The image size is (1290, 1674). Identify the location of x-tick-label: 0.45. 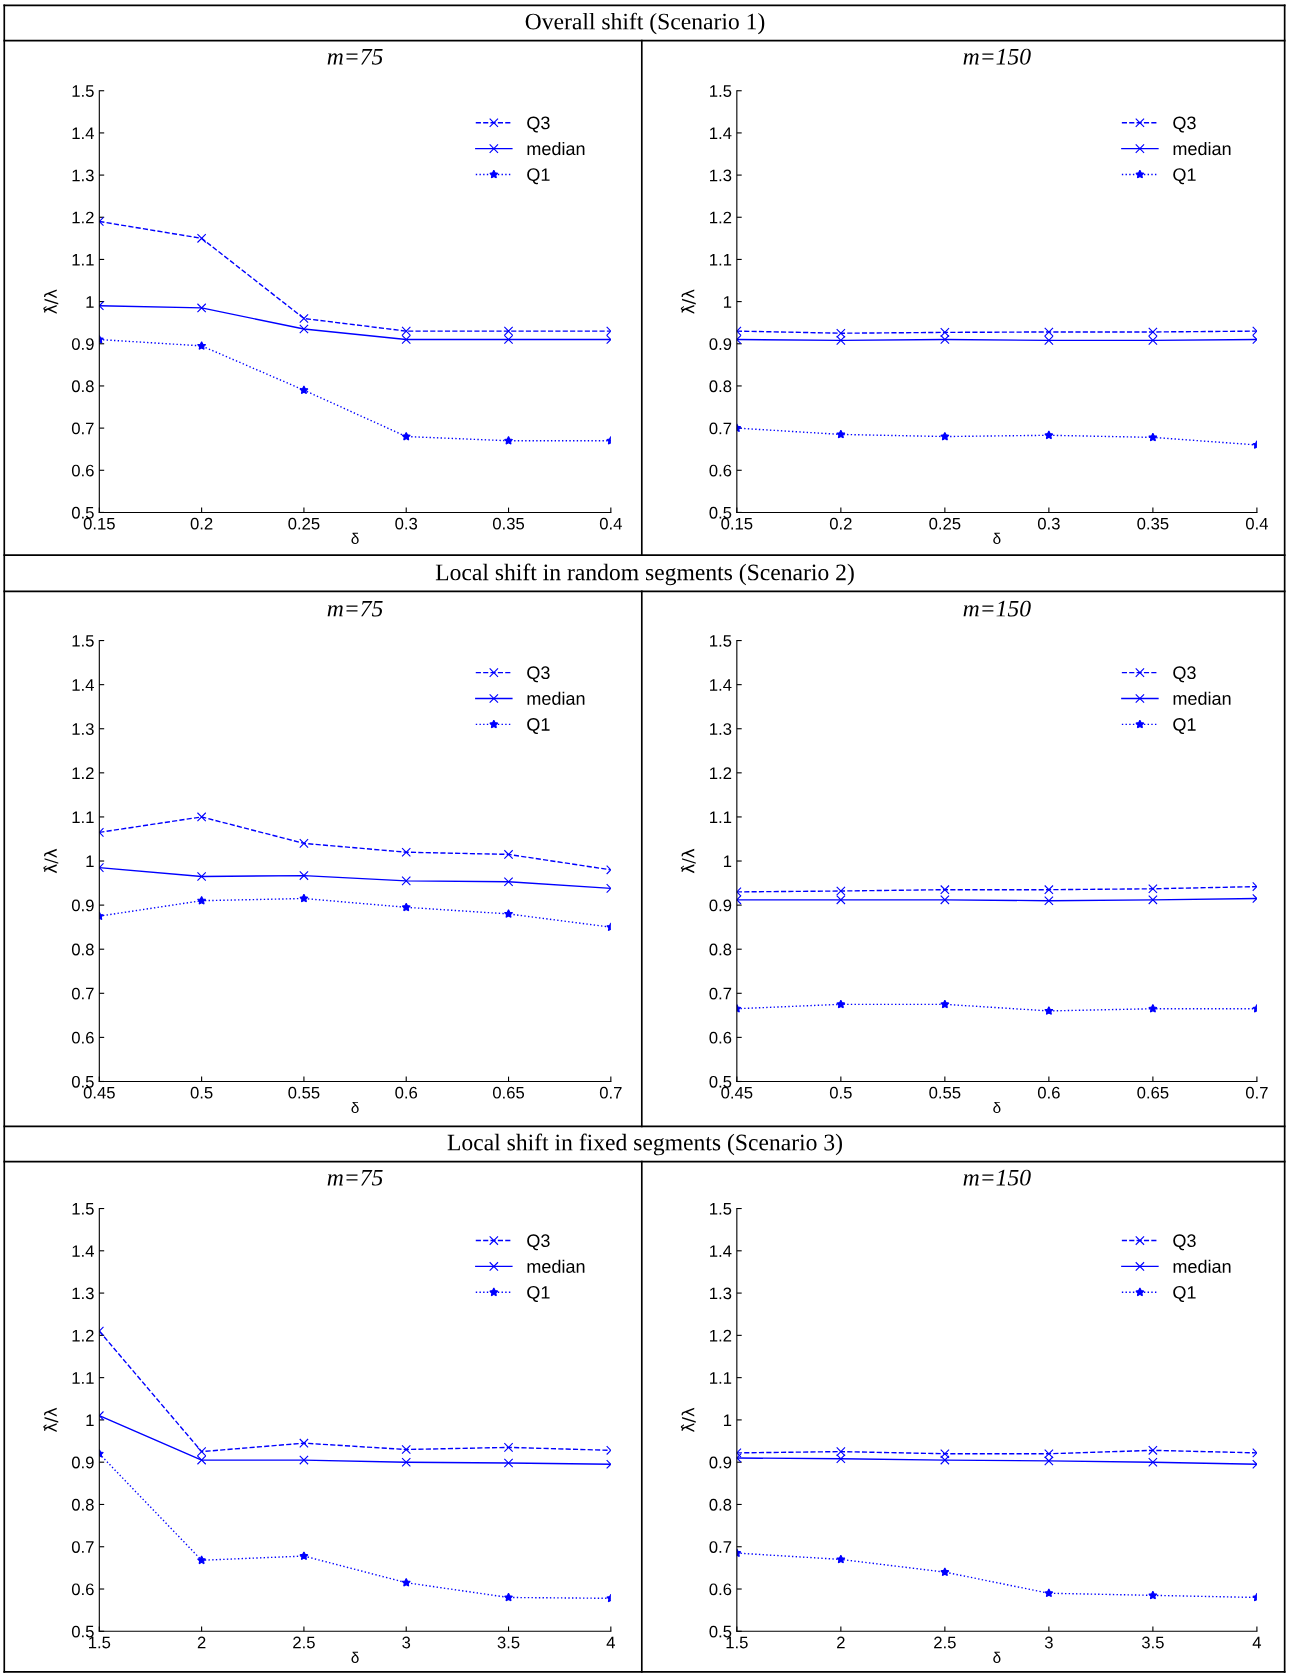
(99, 1092).